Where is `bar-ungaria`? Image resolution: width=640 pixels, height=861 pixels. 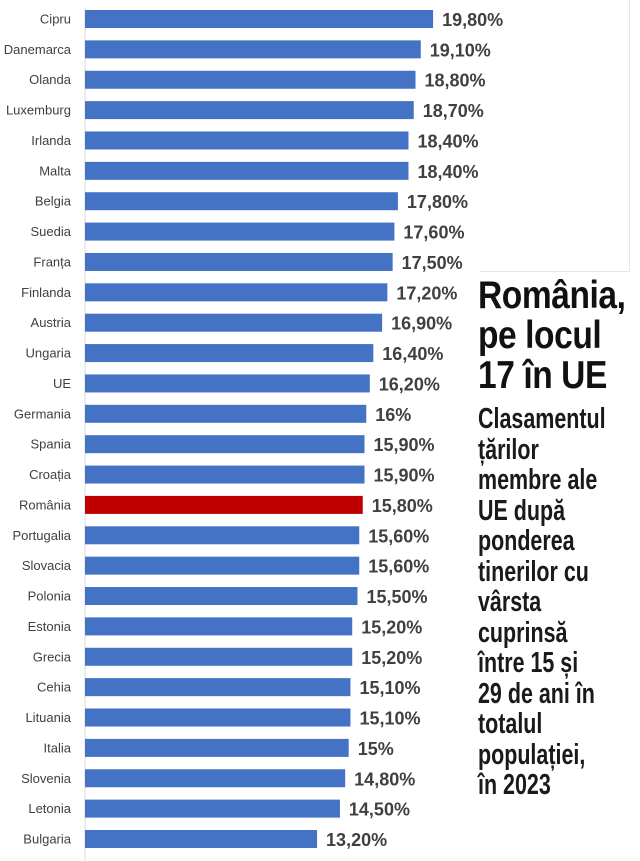 bar-ungaria is located at coordinates (229, 353).